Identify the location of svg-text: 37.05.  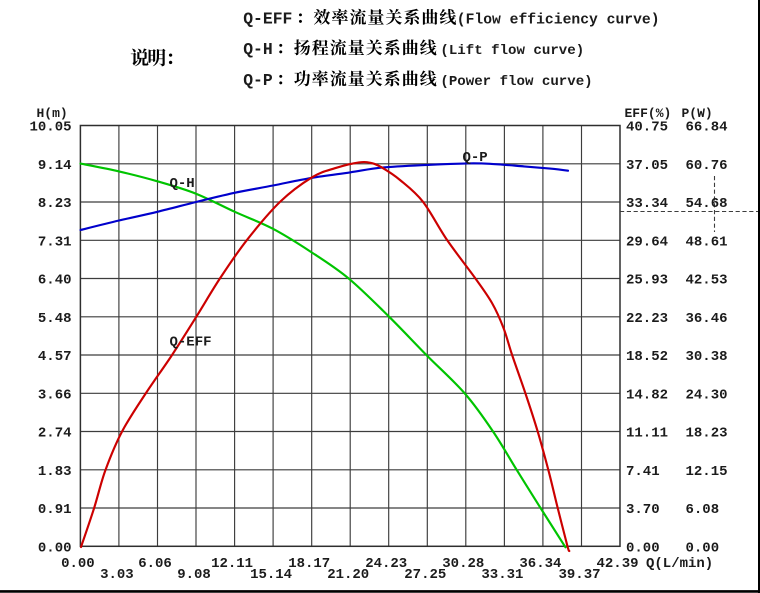
(647, 166).